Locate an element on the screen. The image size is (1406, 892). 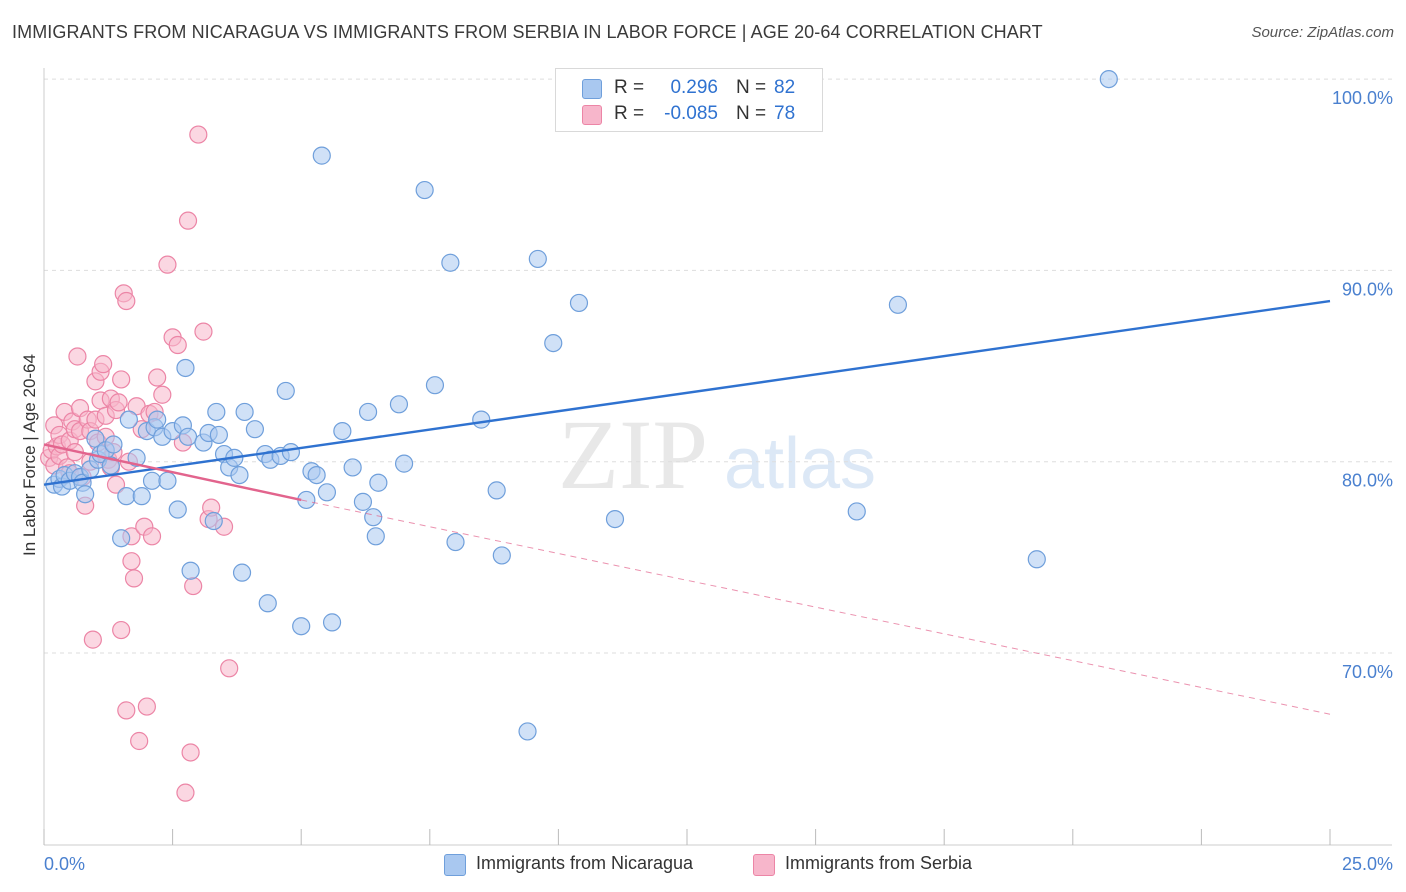
y-tick-label: 100.0% is located at coordinates (1362, 98).